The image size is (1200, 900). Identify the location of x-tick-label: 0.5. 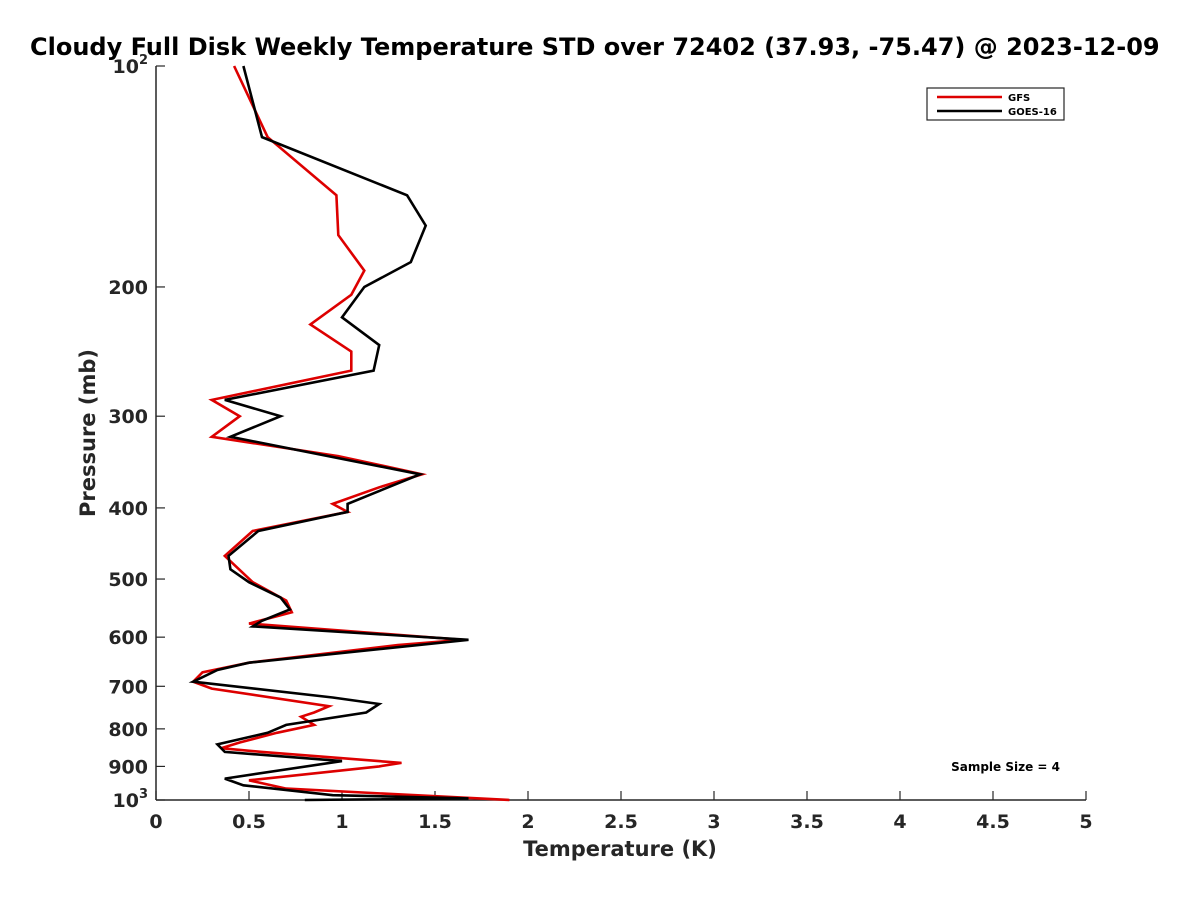
(249, 822).